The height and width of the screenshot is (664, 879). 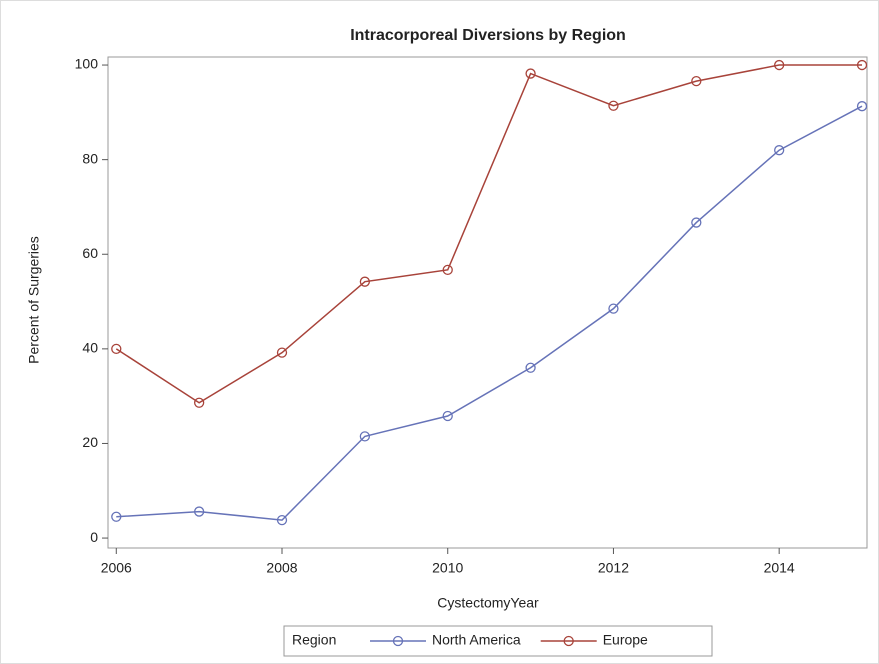 What do you see at coordinates (90, 442) in the screenshot?
I see `y-tick-label: 20` at bounding box center [90, 442].